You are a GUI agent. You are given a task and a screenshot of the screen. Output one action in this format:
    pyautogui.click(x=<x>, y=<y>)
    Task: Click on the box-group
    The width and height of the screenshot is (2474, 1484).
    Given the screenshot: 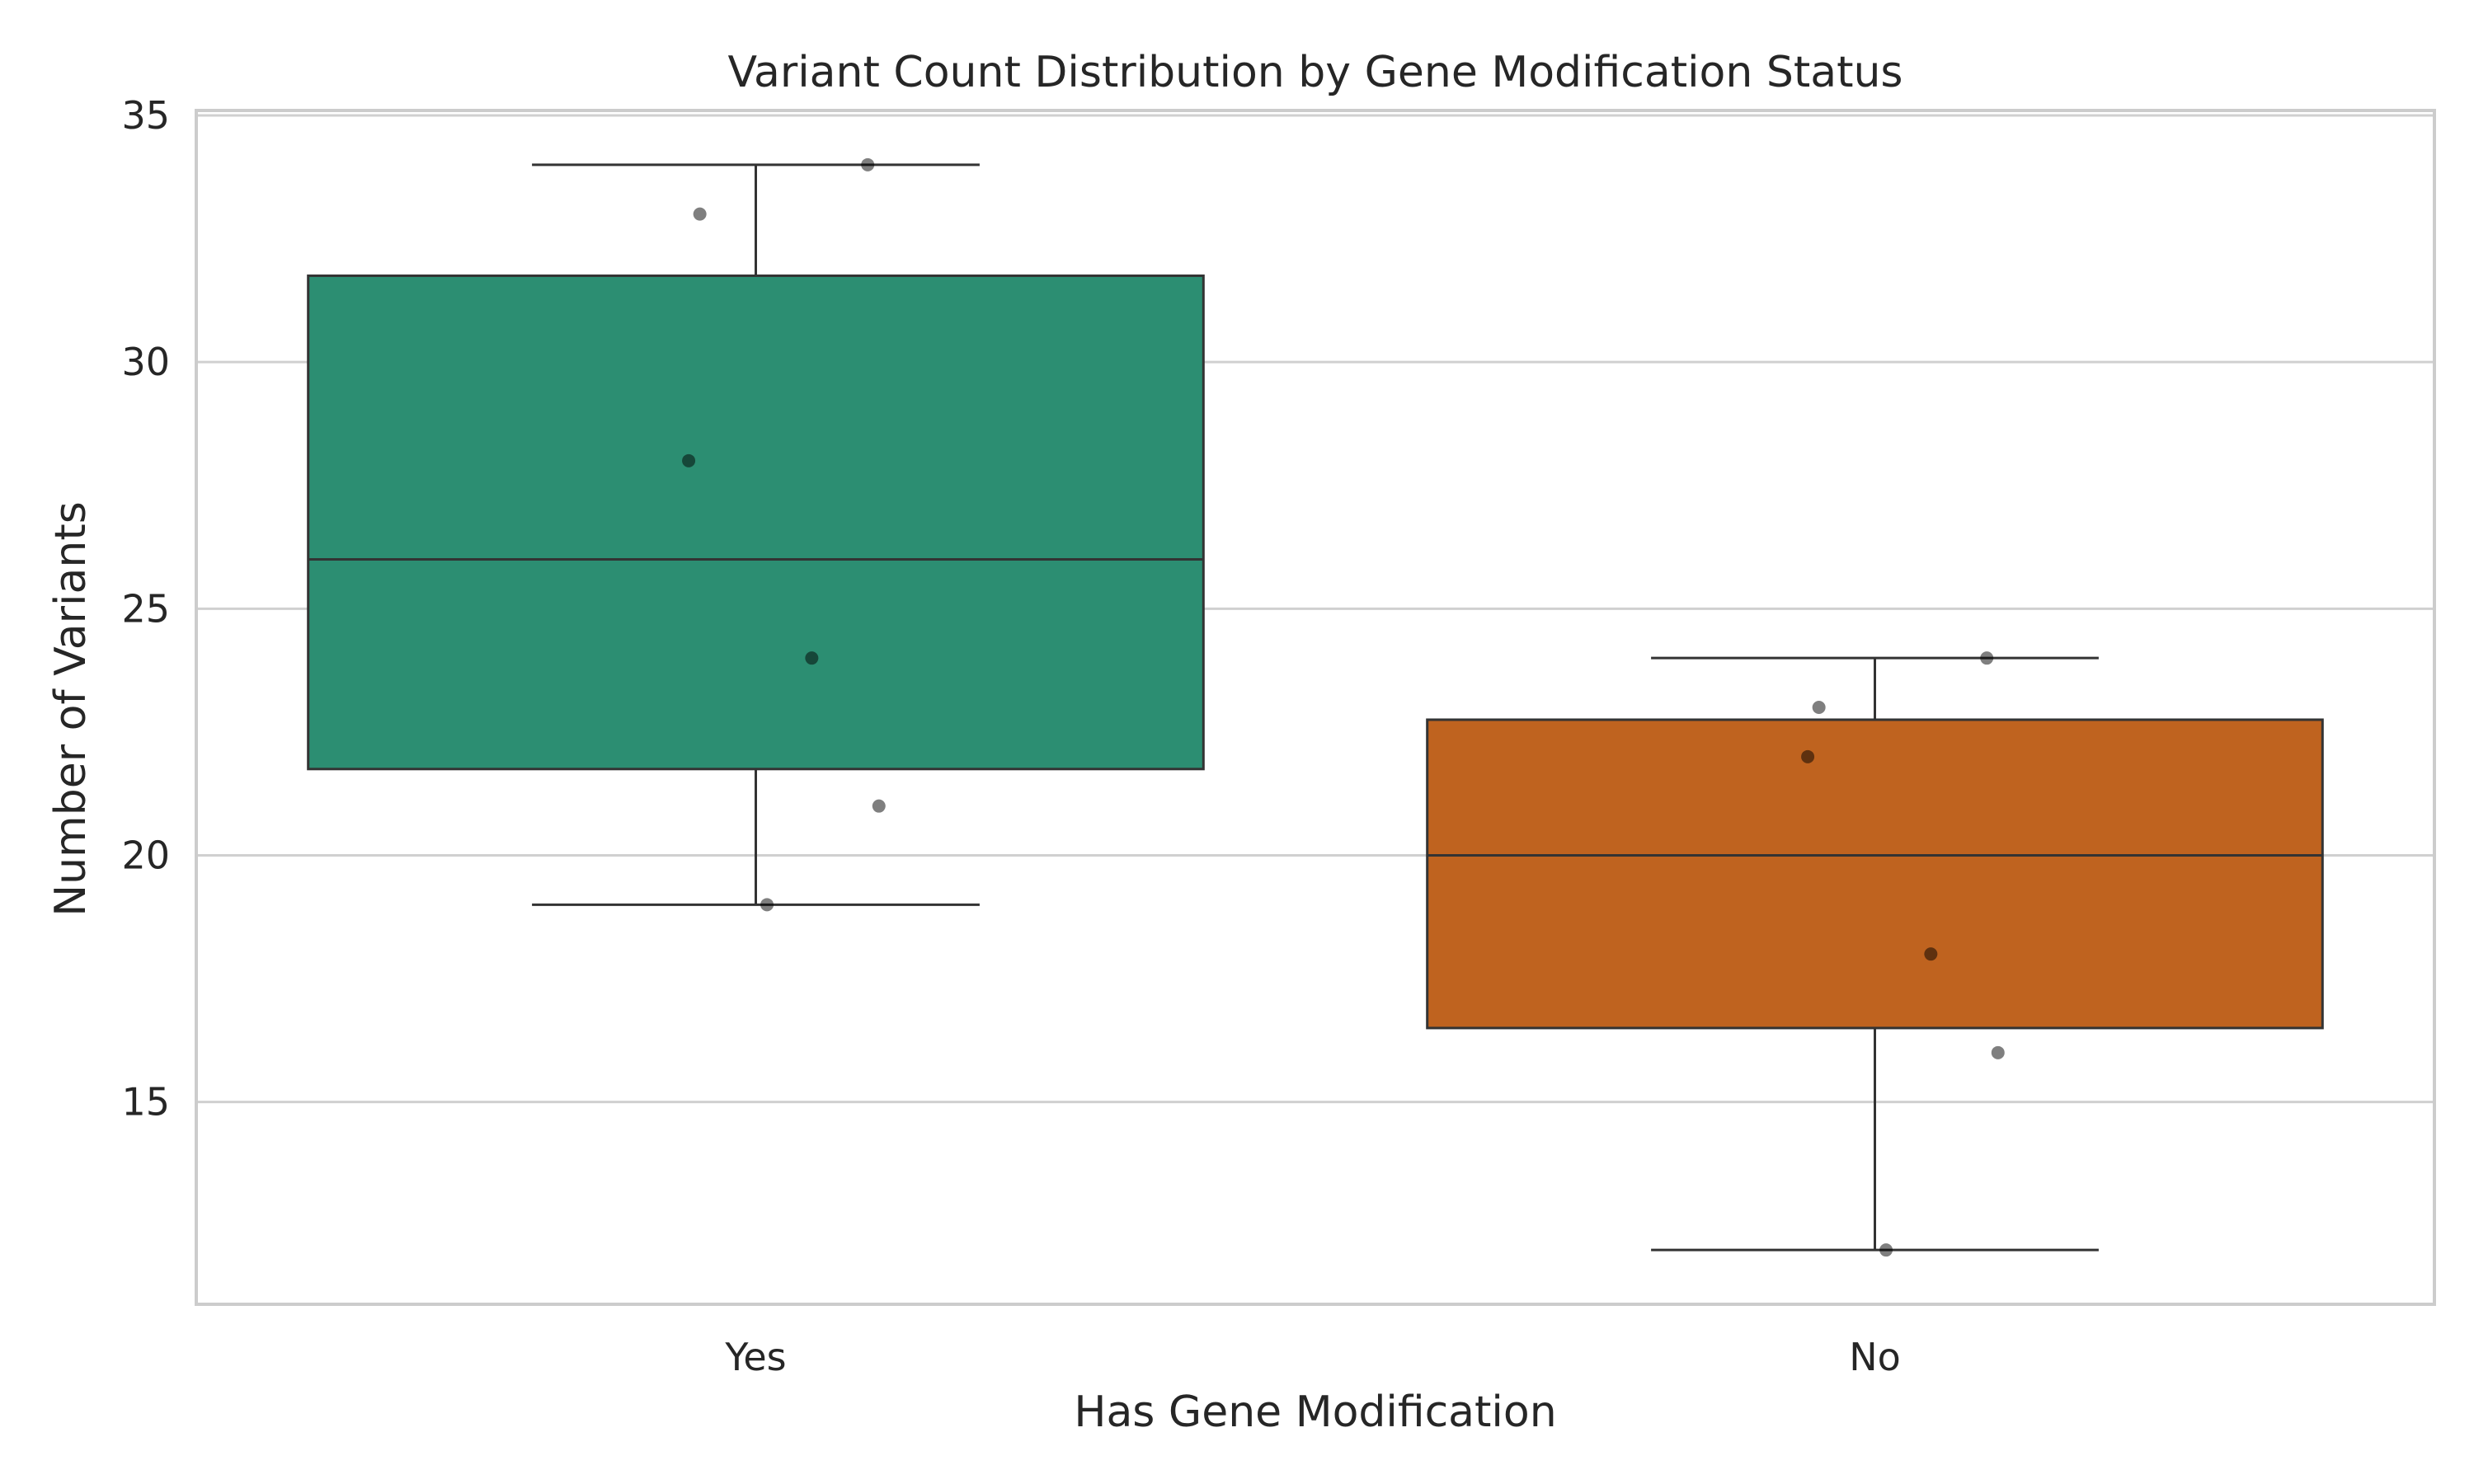 What is the action you would take?
    pyautogui.click(x=1875, y=954)
    